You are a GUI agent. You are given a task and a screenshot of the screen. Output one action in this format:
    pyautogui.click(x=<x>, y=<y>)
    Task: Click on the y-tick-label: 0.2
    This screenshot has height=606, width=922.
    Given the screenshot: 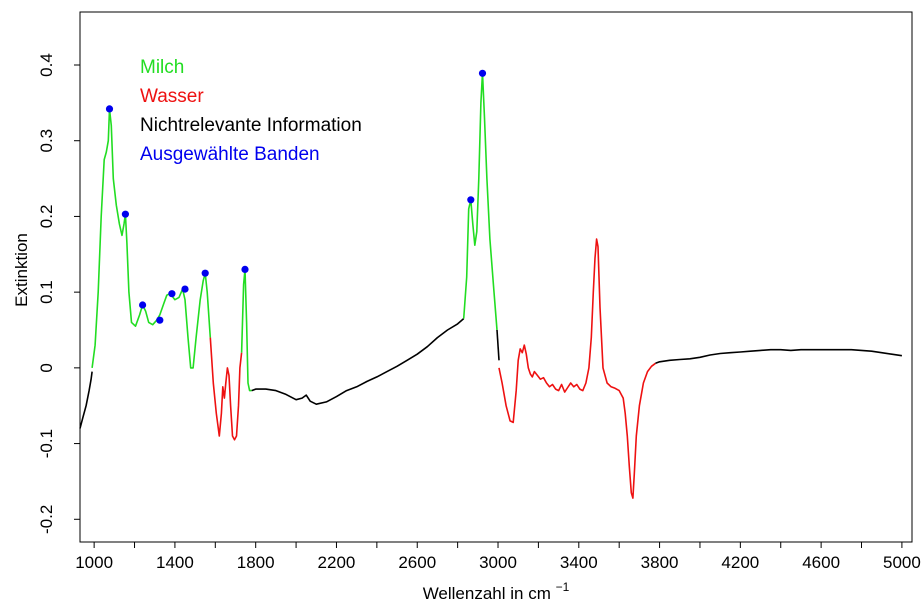 What is the action you would take?
    pyautogui.click(x=46, y=217)
    